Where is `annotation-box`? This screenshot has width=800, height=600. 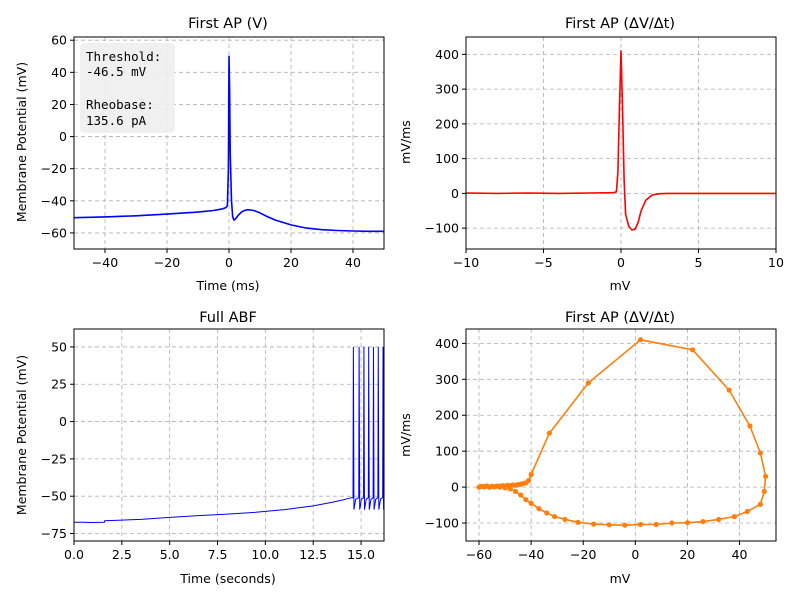 annotation-box is located at coordinates (127, 88).